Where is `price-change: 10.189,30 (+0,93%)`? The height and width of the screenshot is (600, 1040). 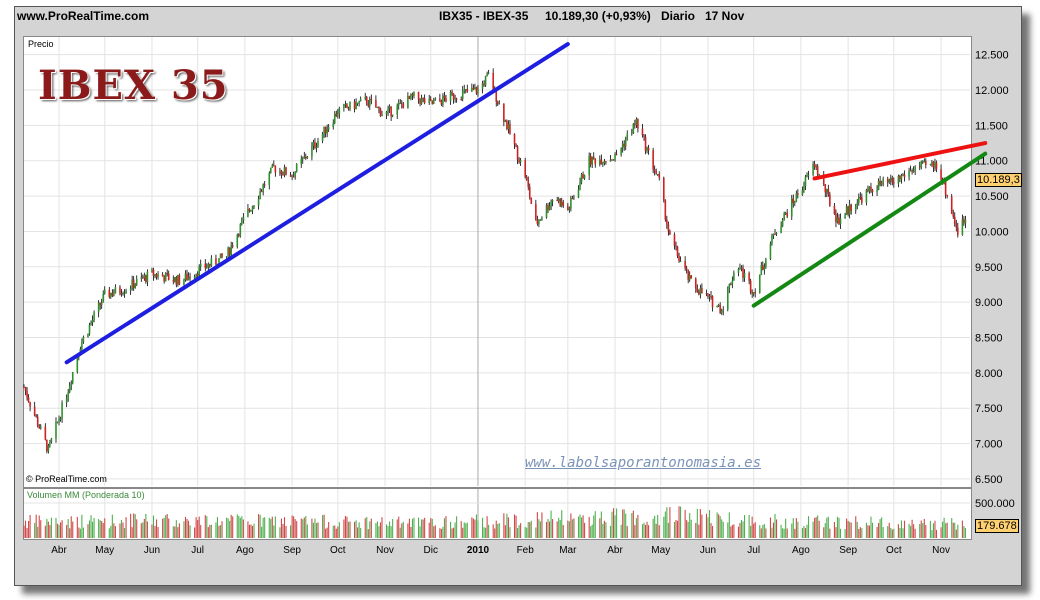
price-change: 10.189,30 (+0,93%) is located at coordinates (598, 16).